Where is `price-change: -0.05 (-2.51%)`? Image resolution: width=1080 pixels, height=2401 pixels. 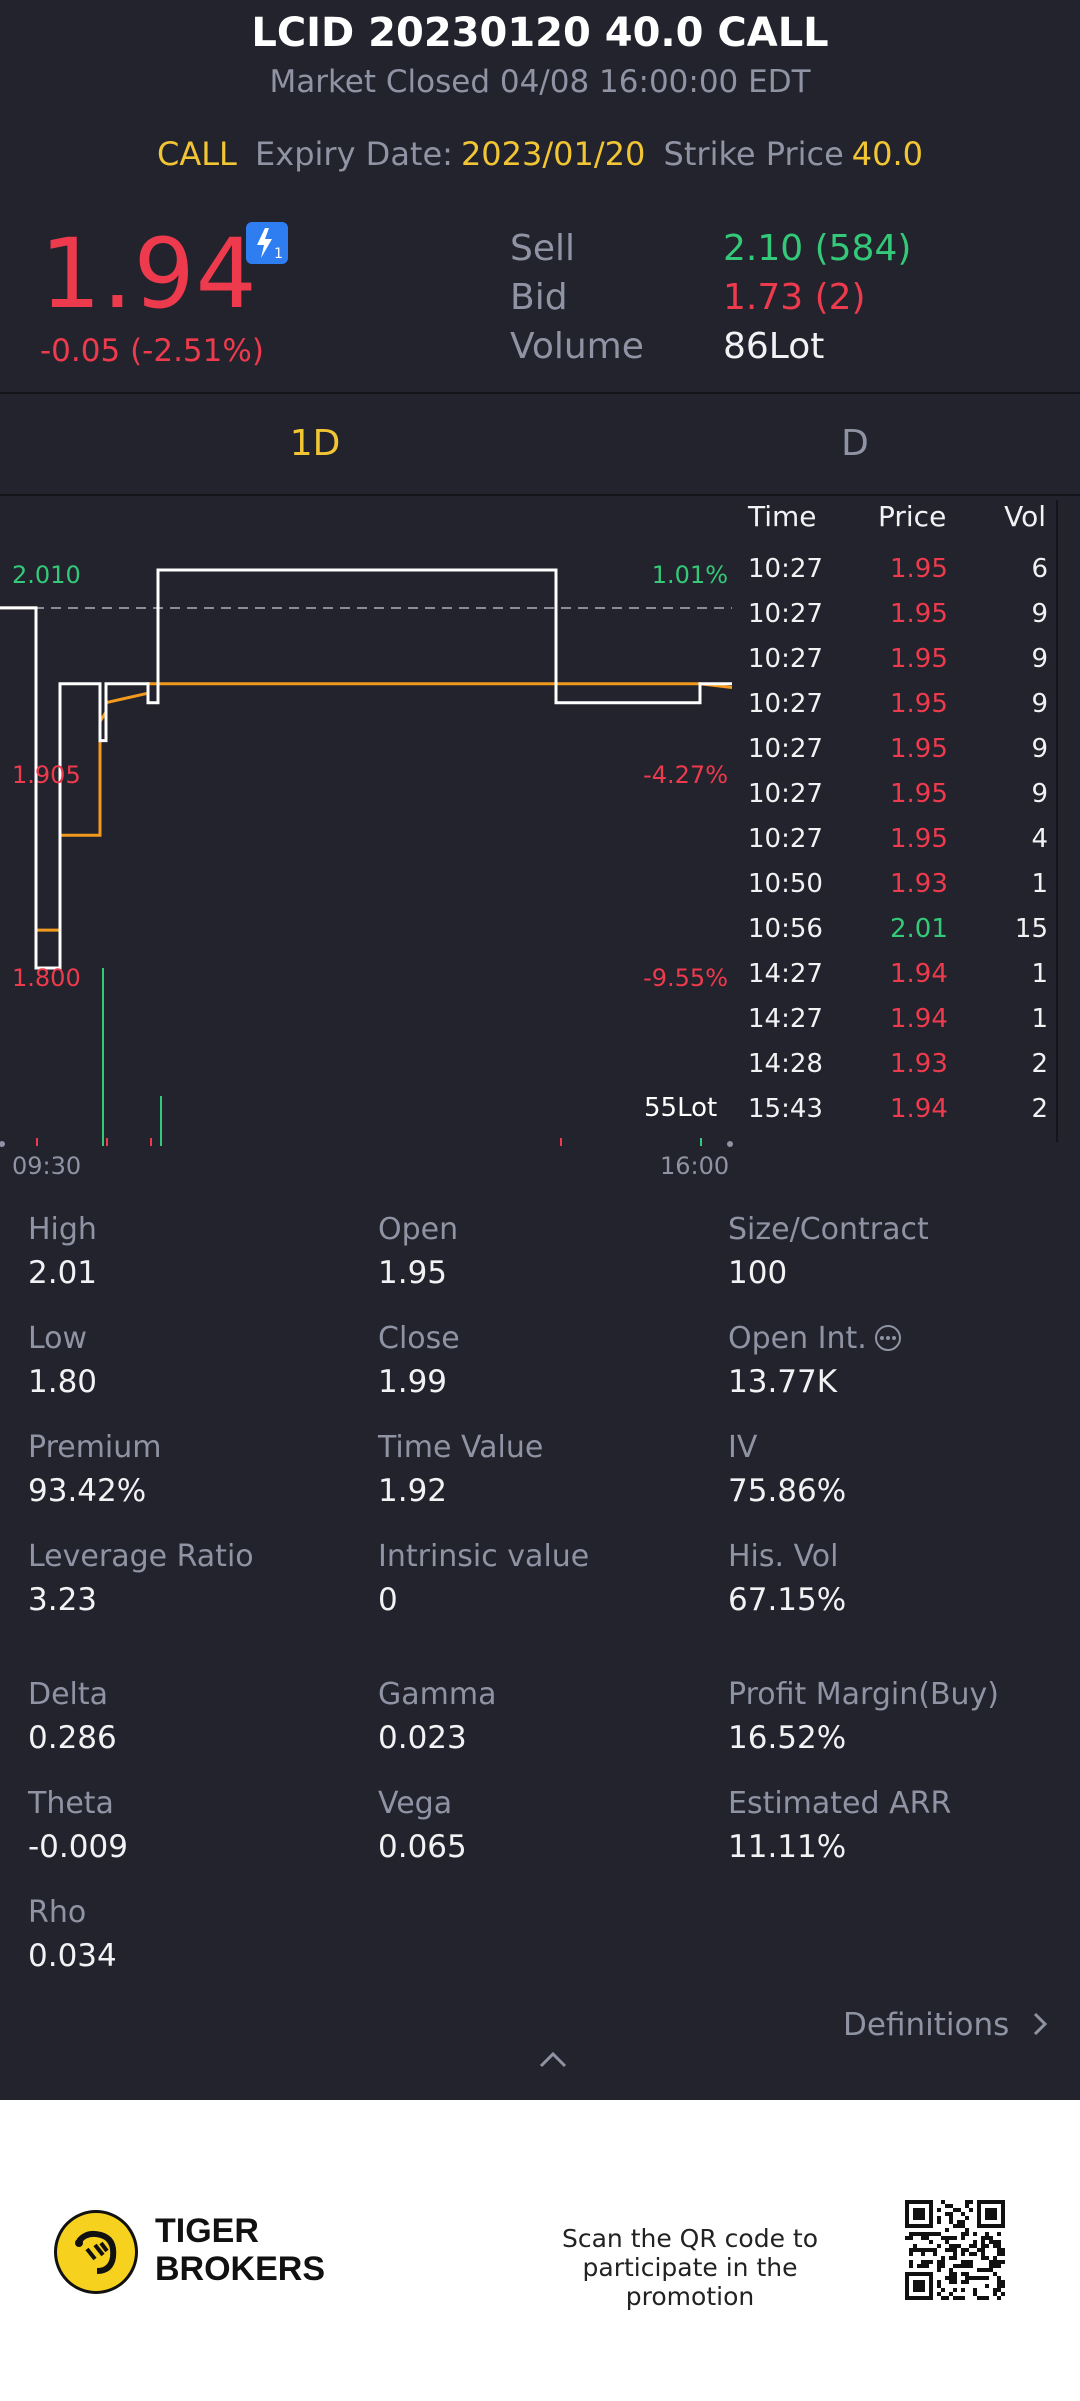
price-change: -0.05 (-2.51%) is located at coordinates (152, 351).